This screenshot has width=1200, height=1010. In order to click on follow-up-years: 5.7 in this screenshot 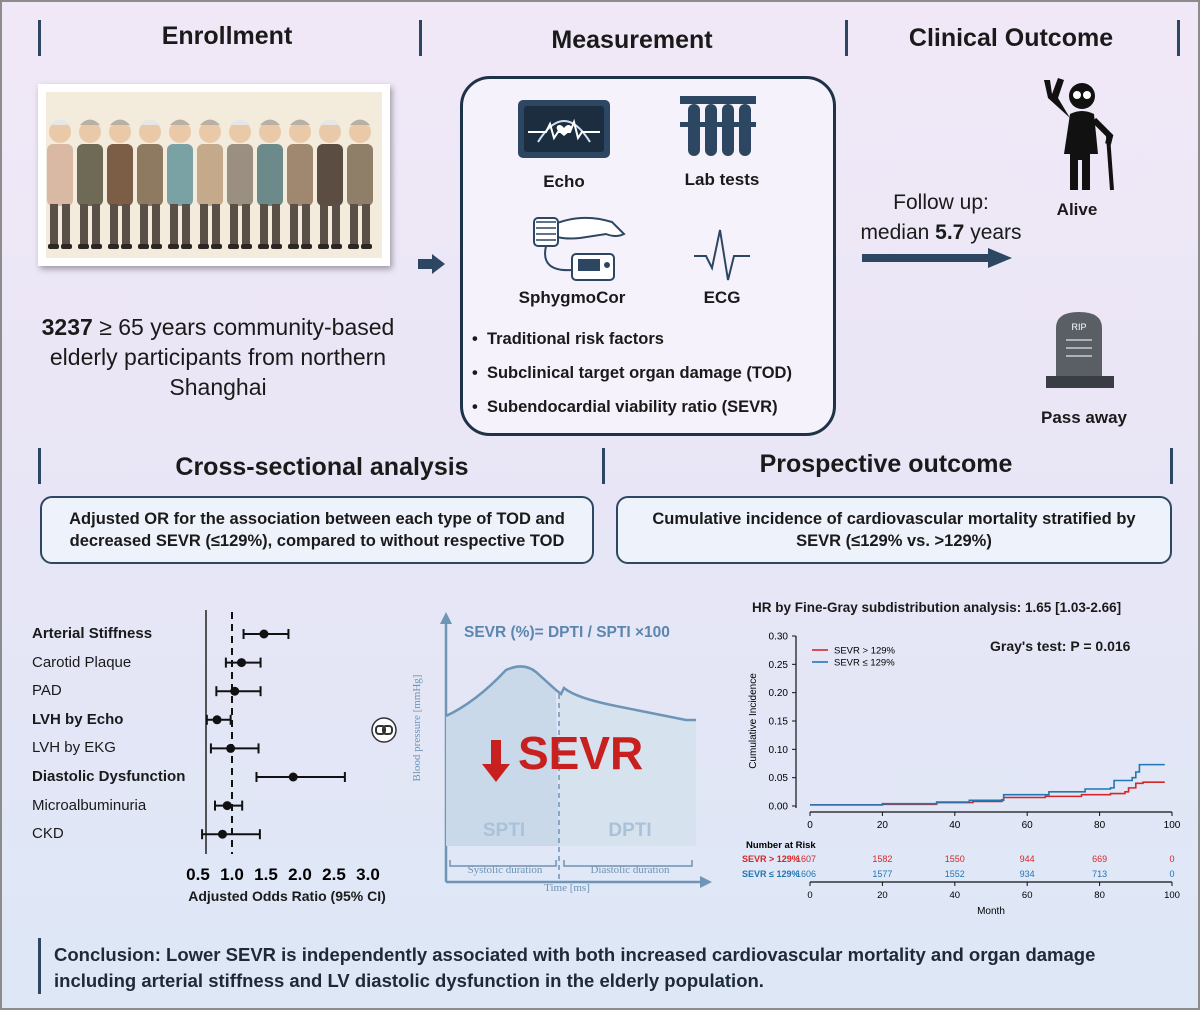, I will do `click(950, 232)`.